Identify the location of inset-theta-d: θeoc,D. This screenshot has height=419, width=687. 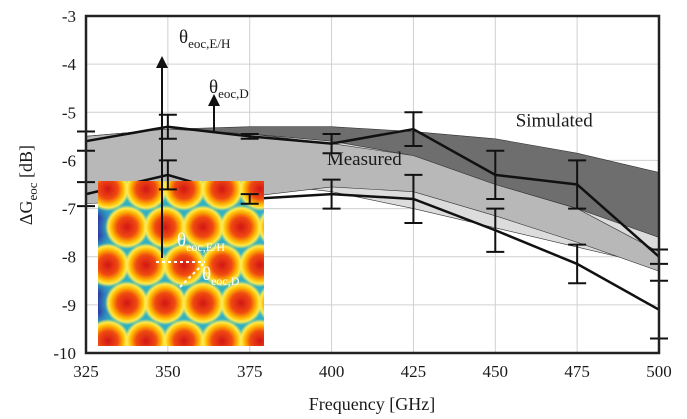
(221, 276).